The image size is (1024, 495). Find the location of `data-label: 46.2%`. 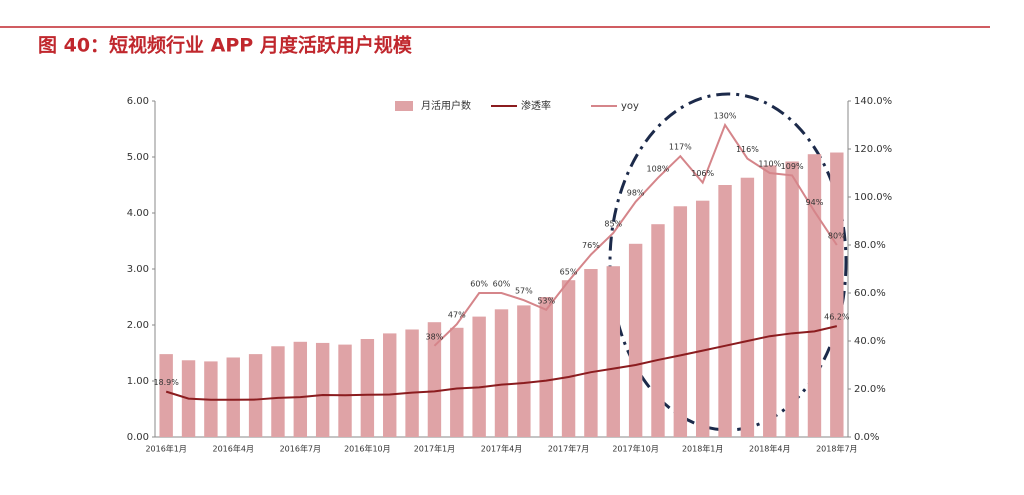

data-label: 46.2% is located at coordinates (837, 317).